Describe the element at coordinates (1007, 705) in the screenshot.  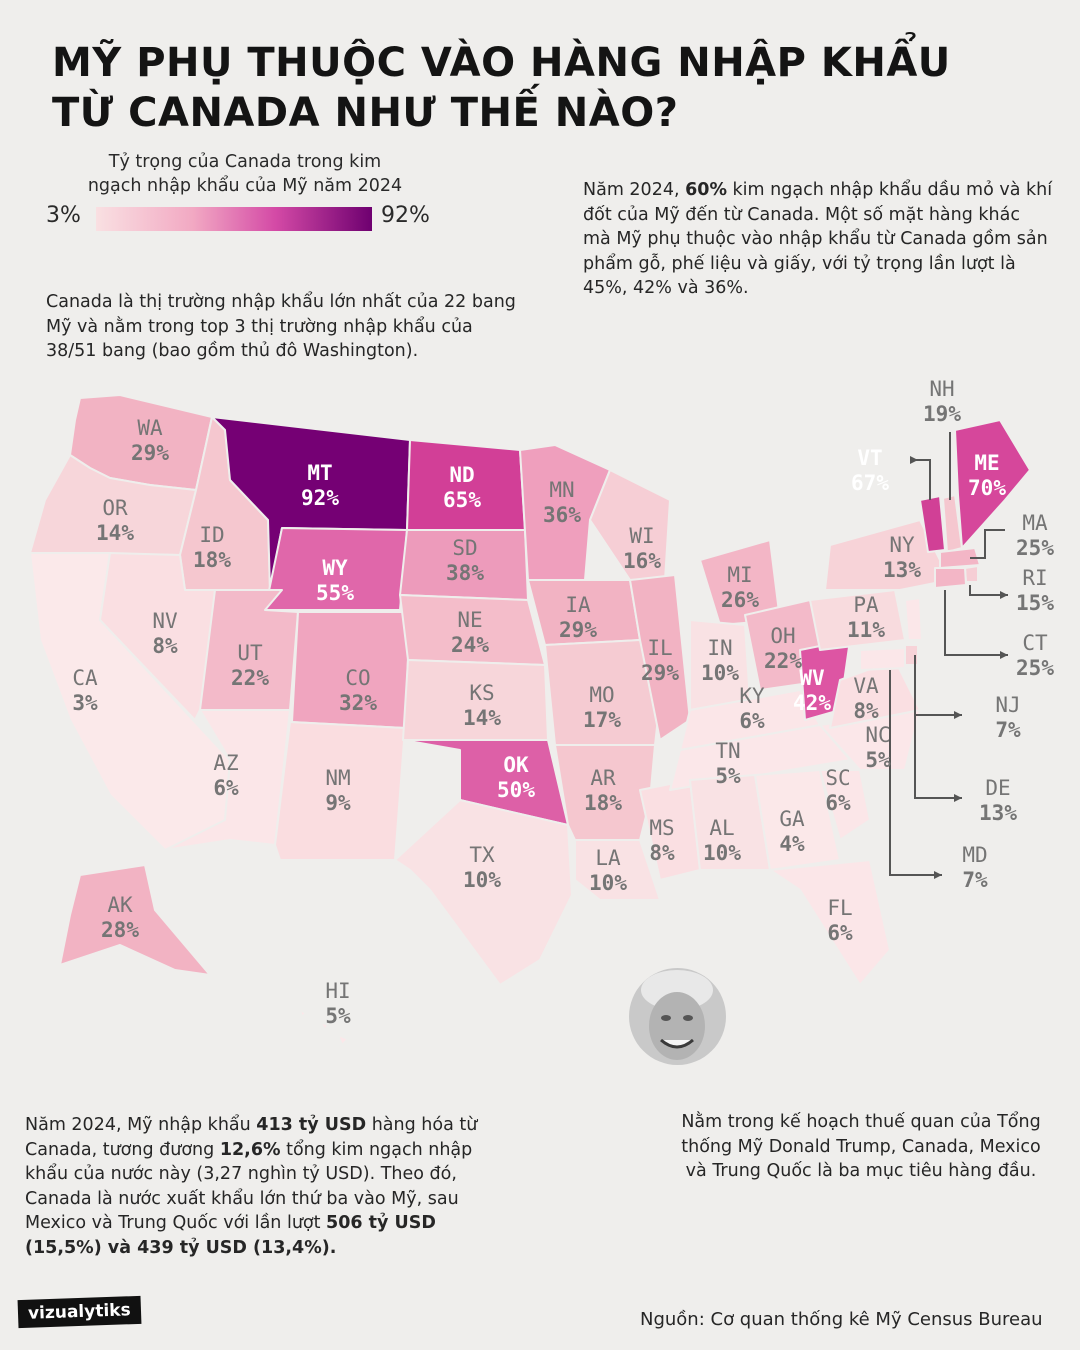
I see `state-code-nj: NJ` at that location.